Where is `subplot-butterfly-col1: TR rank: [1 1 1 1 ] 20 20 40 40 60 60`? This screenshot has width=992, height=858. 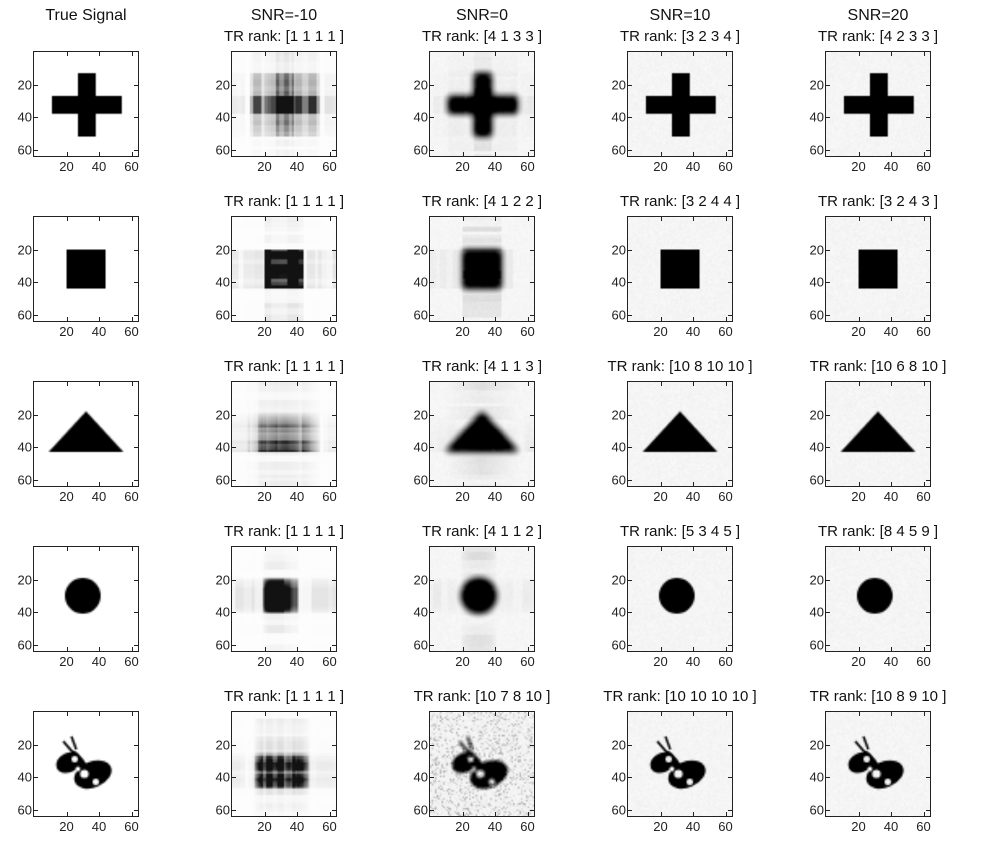 subplot-butterfly-col1: TR rank: [1 1 1 1 ] 20 20 40 40 60 60 is located at coordinates (297, 767).